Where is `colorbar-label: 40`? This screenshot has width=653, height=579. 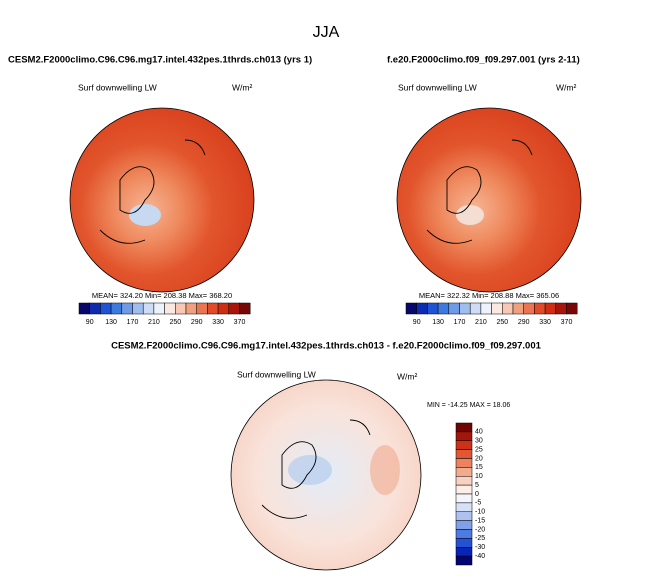 colorbar-label: 40 is located at coordinates (479, 432).